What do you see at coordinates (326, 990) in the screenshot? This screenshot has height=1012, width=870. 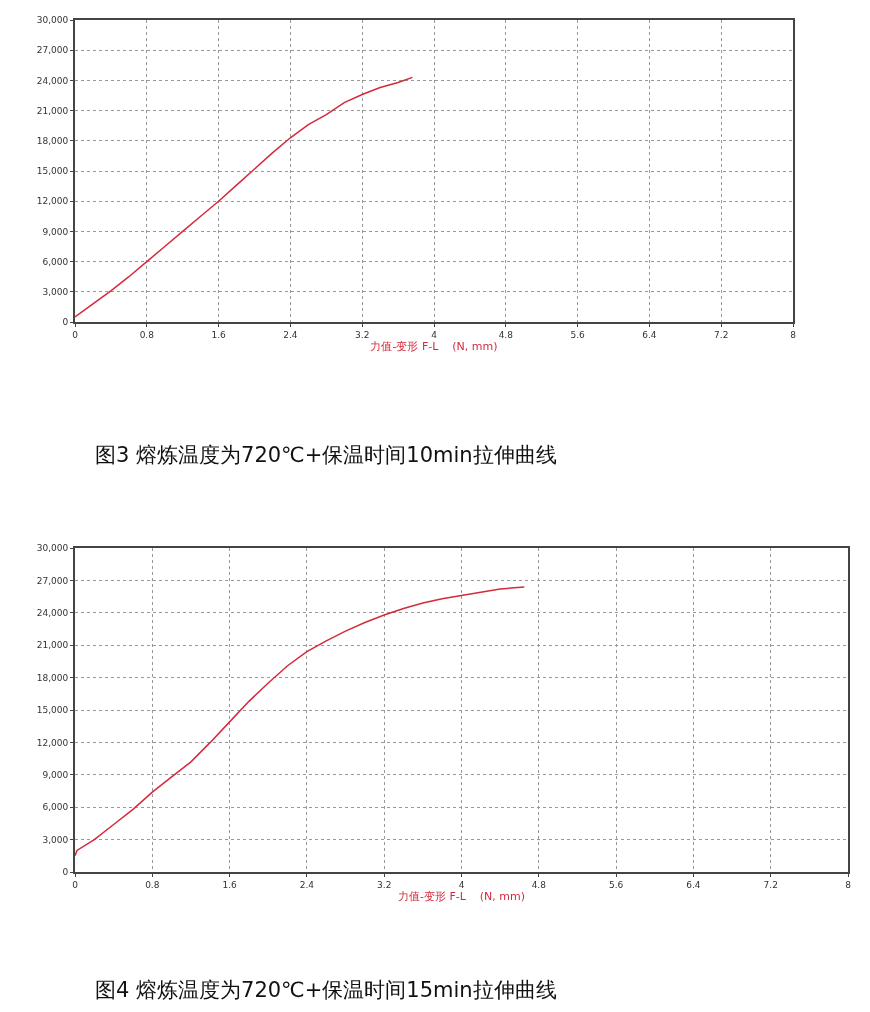 I see `text: 图4 熔炼温度为720℃+保温时间15min拉伸曲线` at bounding box center [326, 990].